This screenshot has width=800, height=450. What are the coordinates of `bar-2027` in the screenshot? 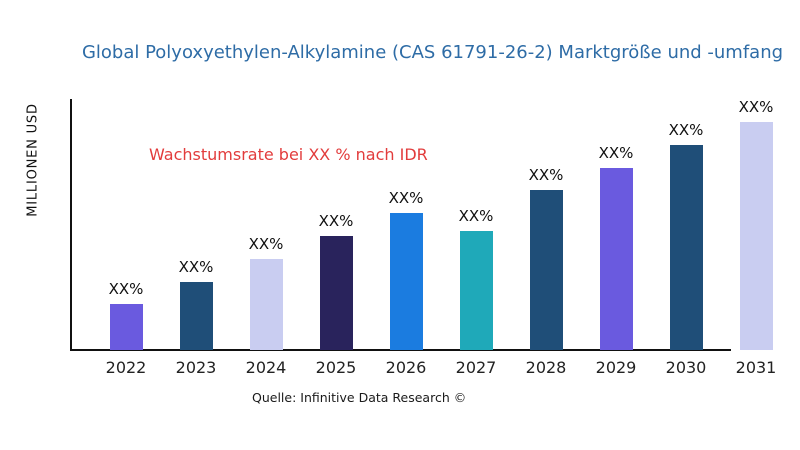 It's located at (476, 290).